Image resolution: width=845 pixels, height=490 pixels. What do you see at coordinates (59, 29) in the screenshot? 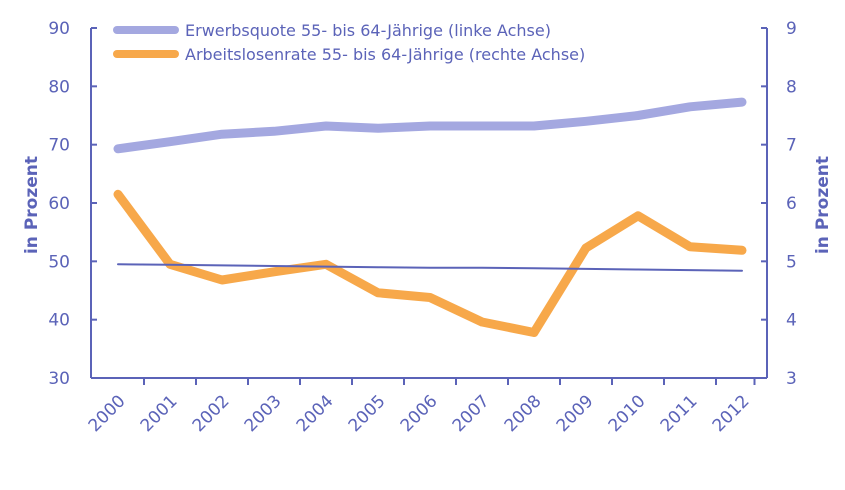
I see `y-left-tick-label: 90` at bounding box center [59, 29].